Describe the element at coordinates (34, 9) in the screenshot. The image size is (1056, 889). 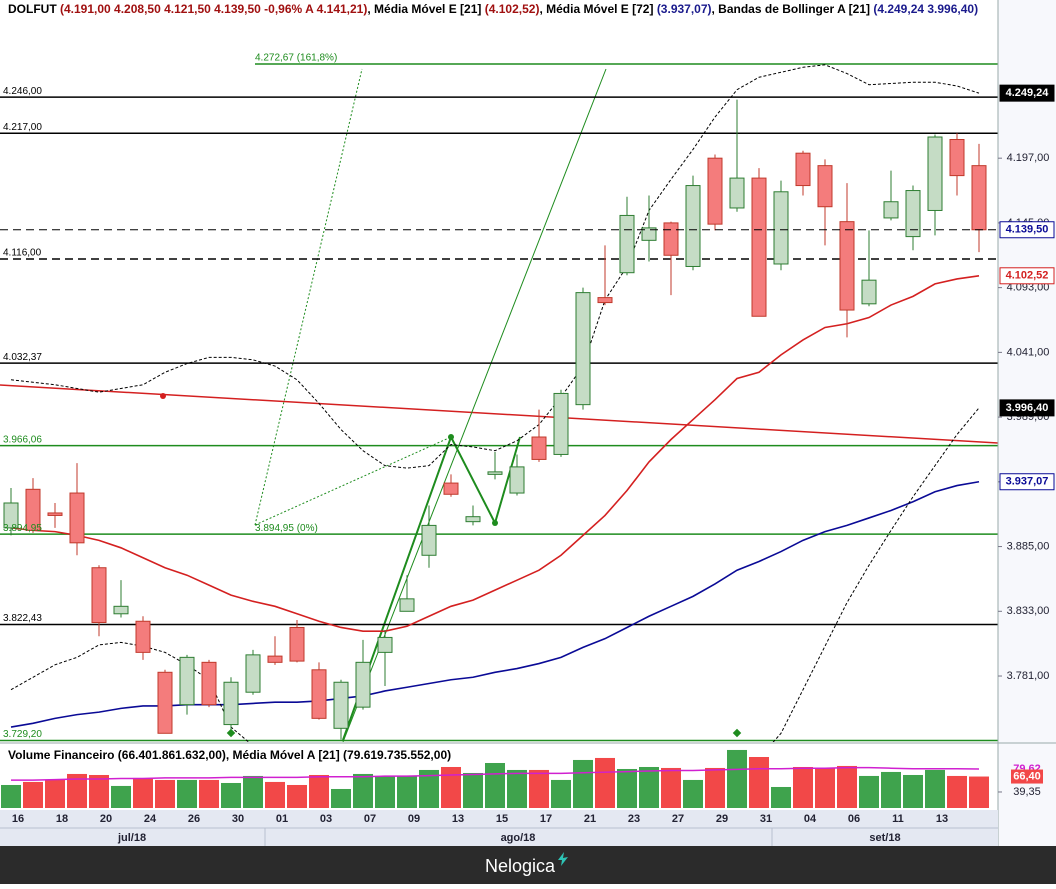
I see `header-part: DOLFUT` at that location.